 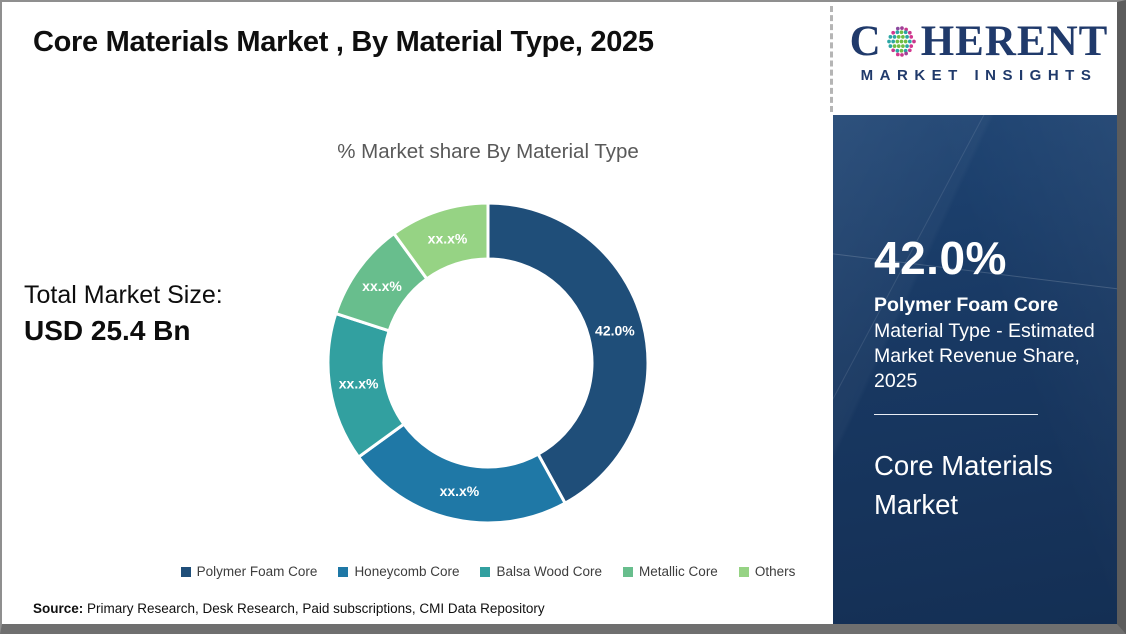 I want to click on donut-chart: 42.0% xx.x% xx.x% xx.x% xx.x%, so click(x=488, y=363).